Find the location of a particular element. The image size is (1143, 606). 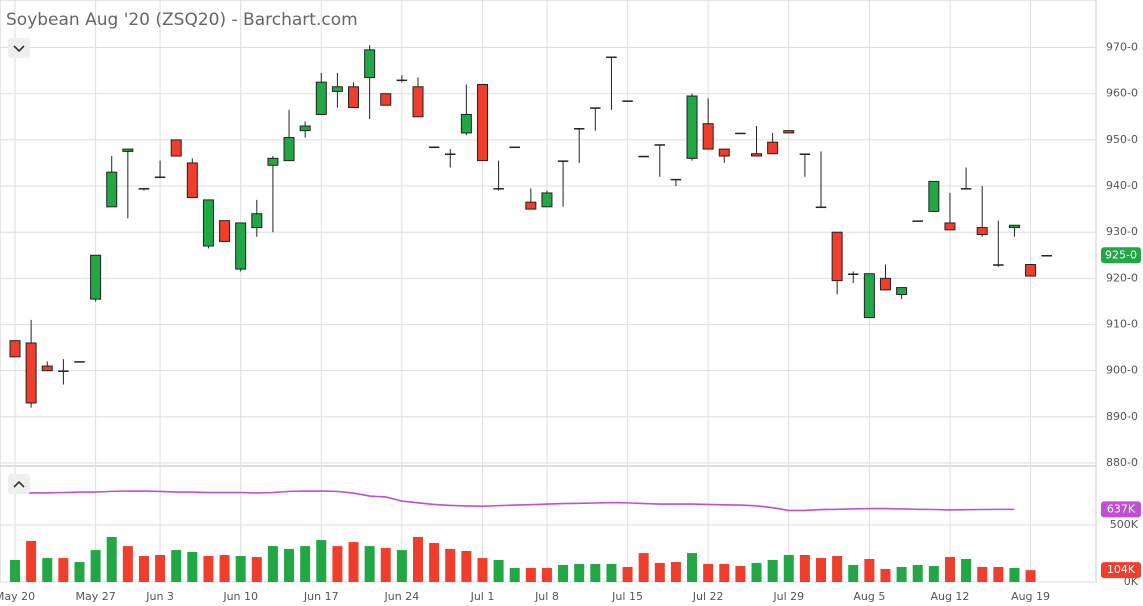

expand-button is located at coordinates (19, 484).